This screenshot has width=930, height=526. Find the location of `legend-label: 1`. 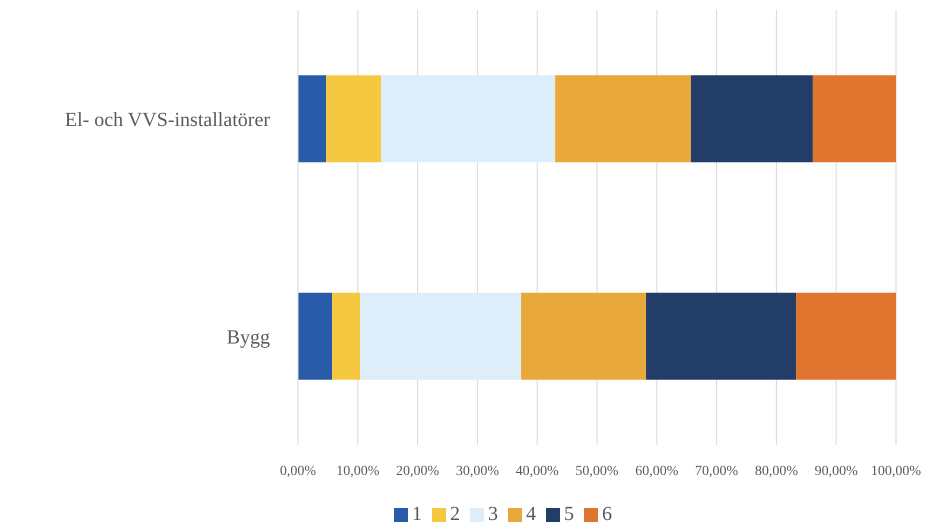

legend-label: 1 is located at coordinates (417, 514).